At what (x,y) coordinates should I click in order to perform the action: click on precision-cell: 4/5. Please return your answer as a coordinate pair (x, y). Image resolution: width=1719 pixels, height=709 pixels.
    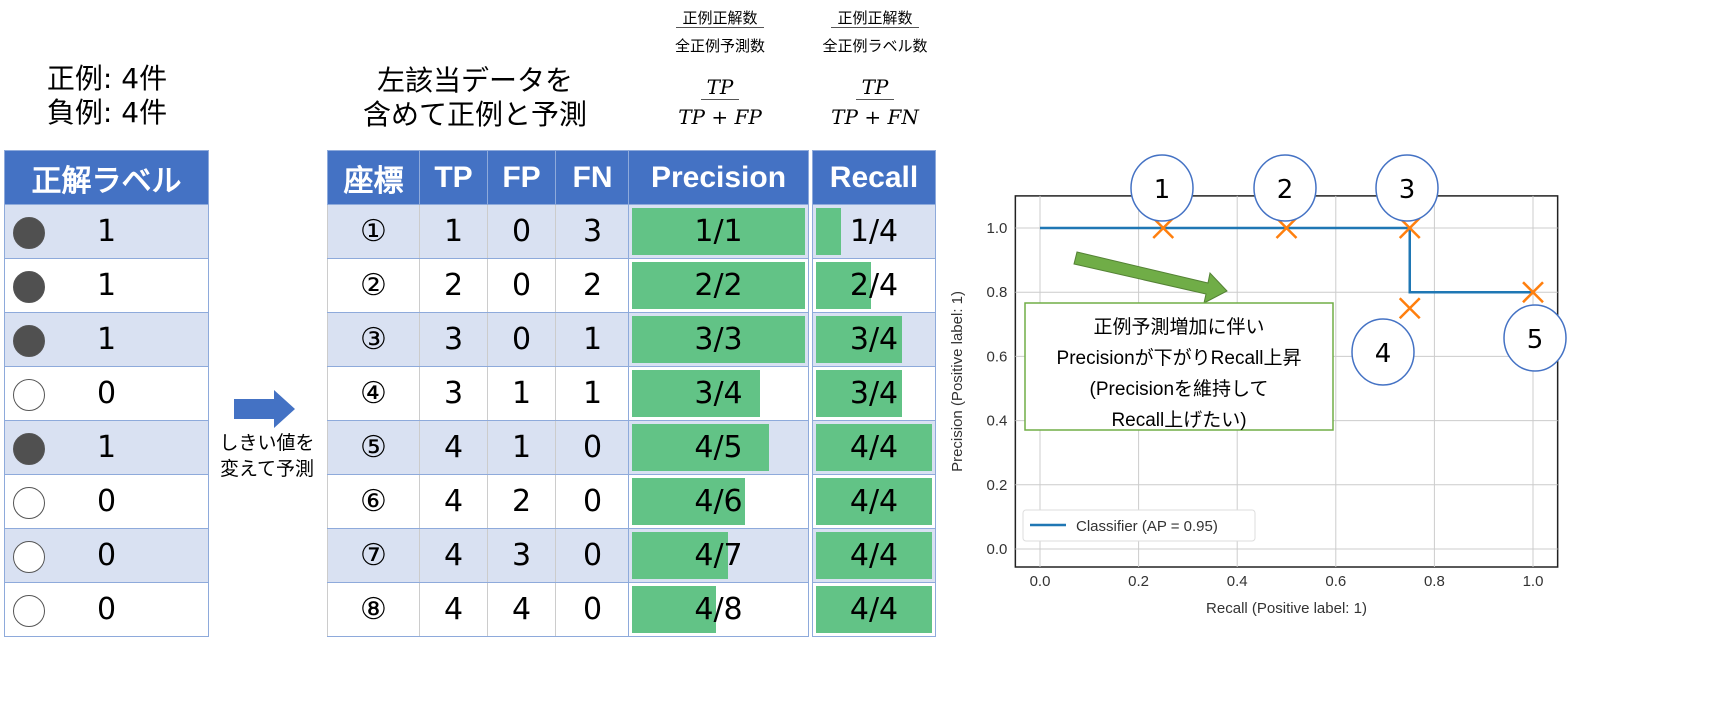
    Looking at the image, I should click on (718, 447).